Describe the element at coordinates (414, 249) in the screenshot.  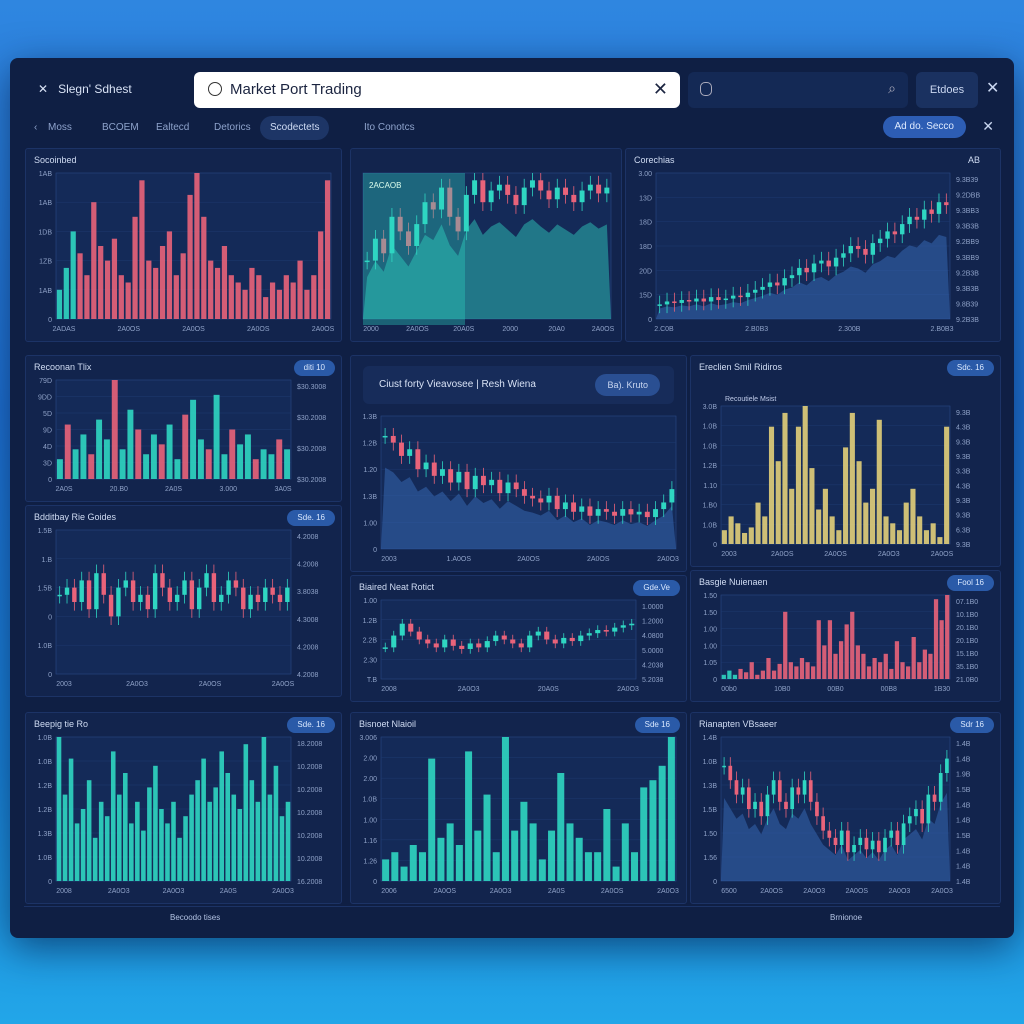
I see `highlight-label: 2ACAOB` at that location.